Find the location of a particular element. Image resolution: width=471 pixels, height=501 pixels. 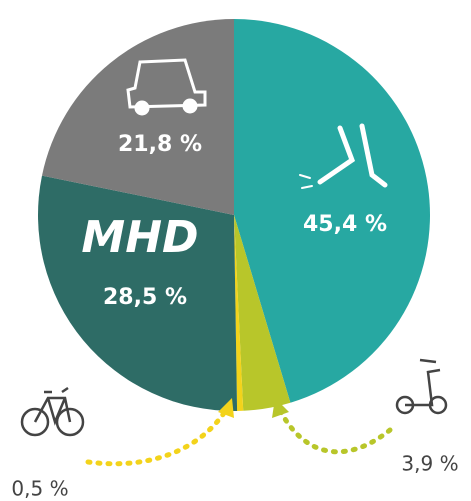

data-label: 45,4 % is located at coordinates (345, 224).